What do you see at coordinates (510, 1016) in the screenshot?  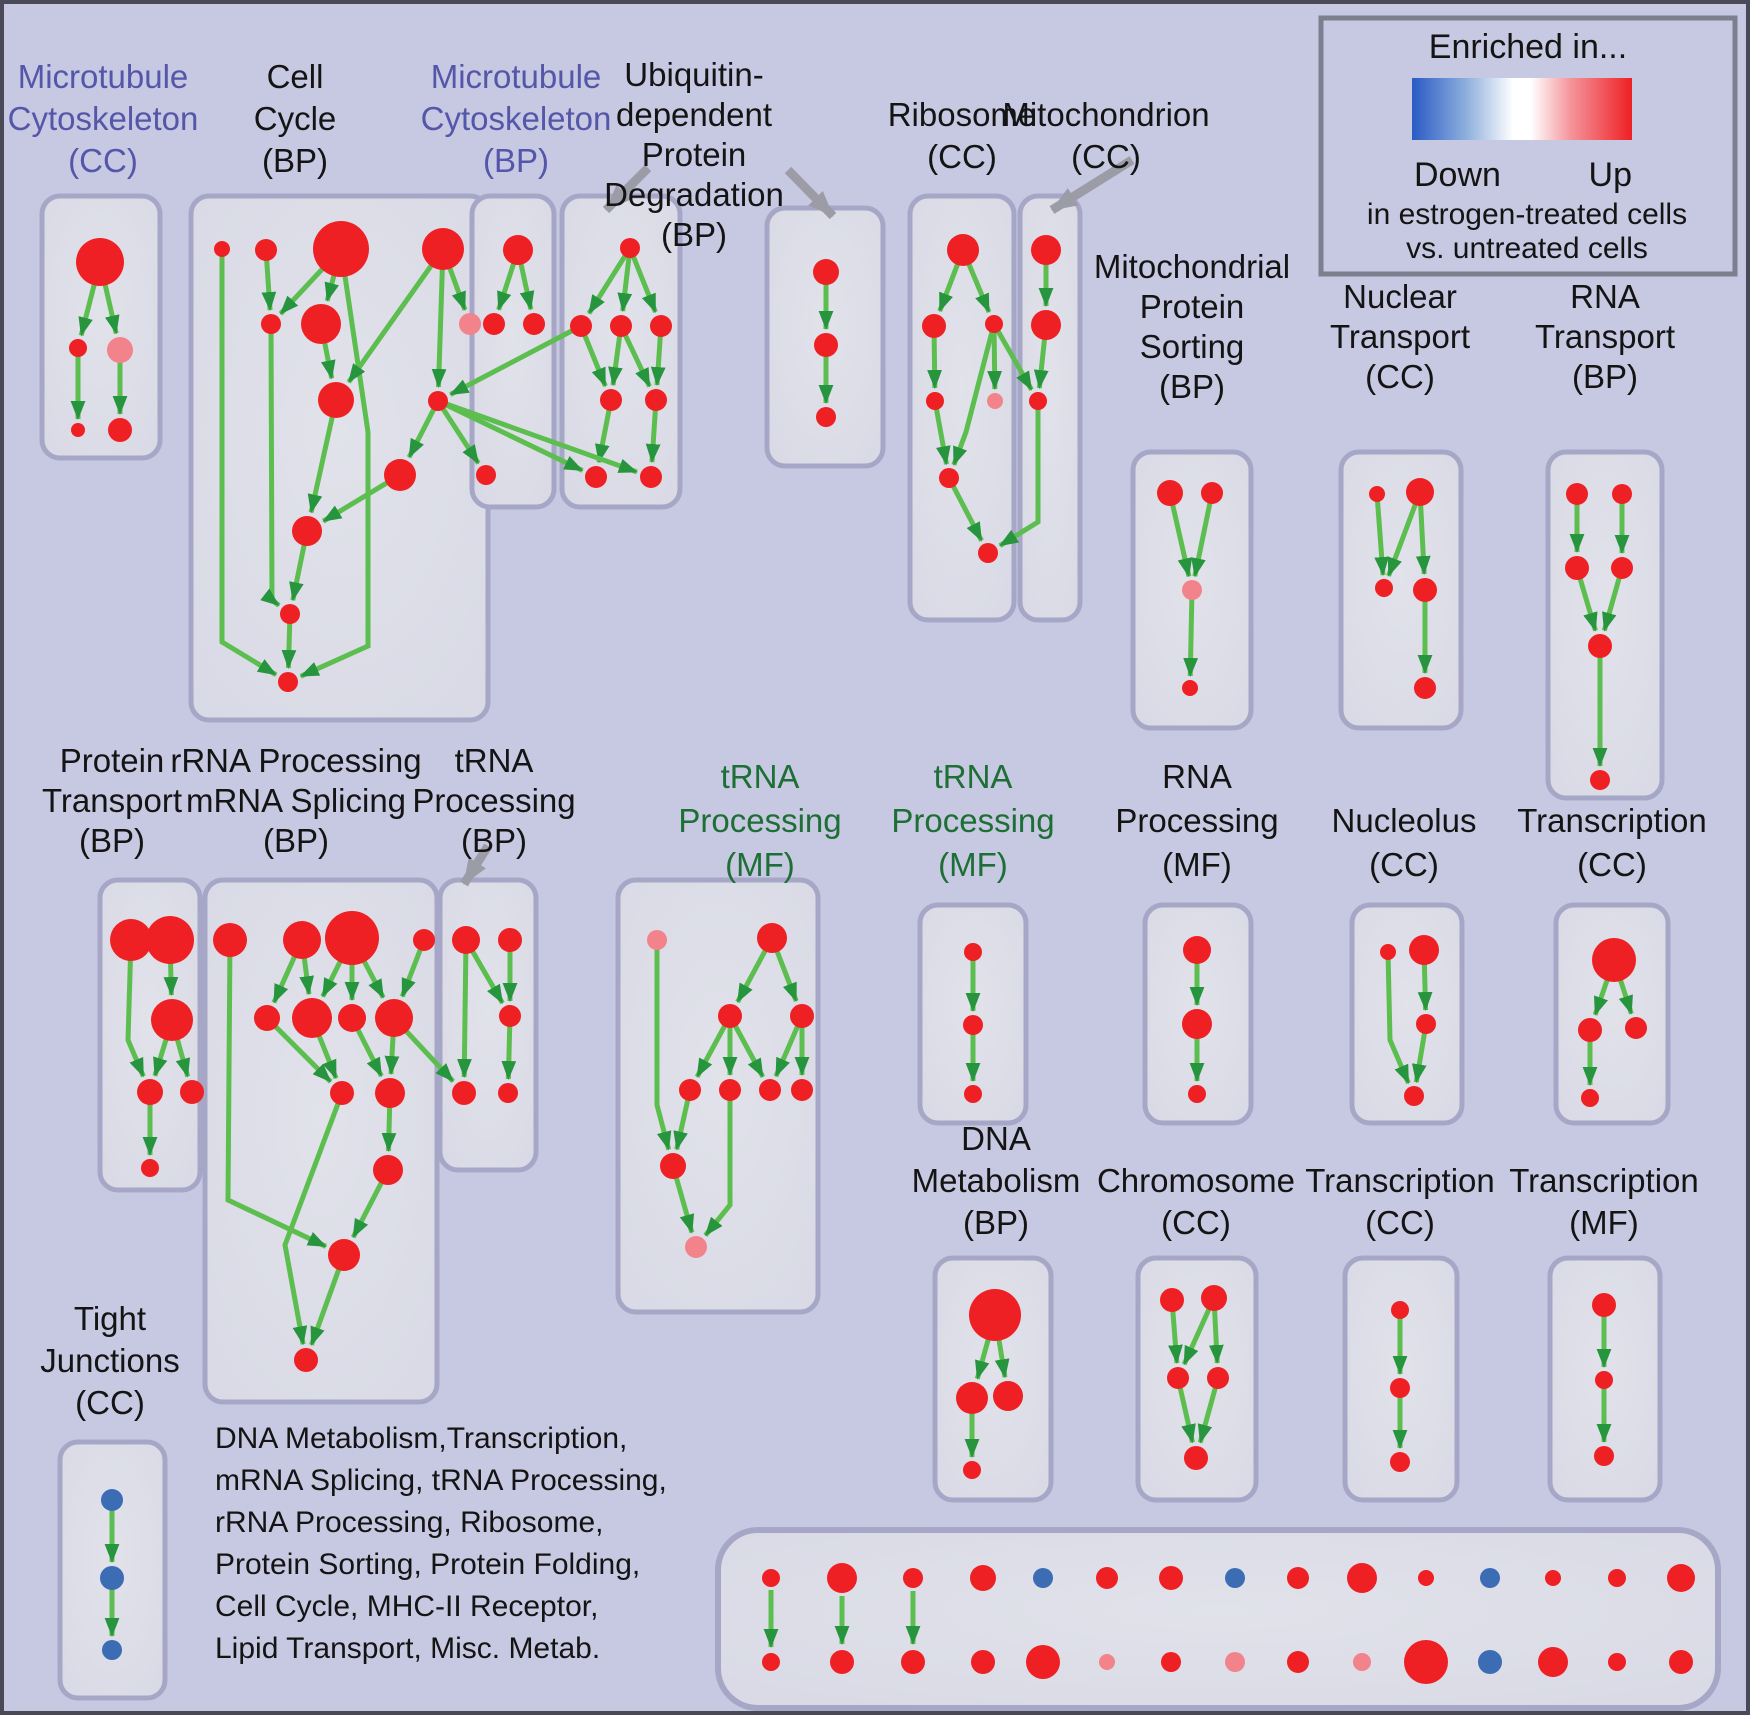 I see `go-term-node-tb3` at bounding box center [510, 1016].